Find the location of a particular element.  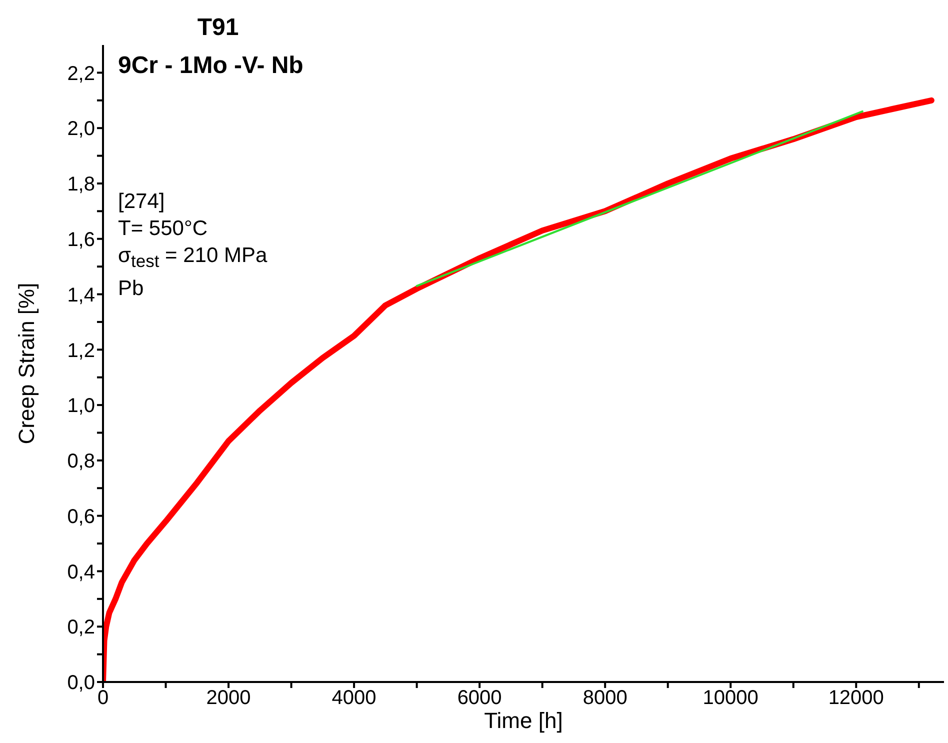

y-tick-label: 1,6 is located at coordinates (81, 239).